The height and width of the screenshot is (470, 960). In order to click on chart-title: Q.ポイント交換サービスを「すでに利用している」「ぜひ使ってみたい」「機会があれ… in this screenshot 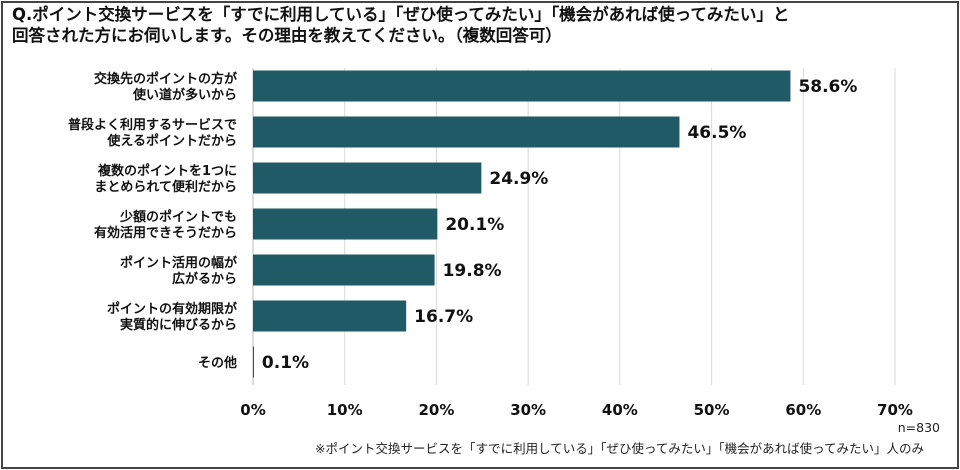, I will do `click(401, 25)`.